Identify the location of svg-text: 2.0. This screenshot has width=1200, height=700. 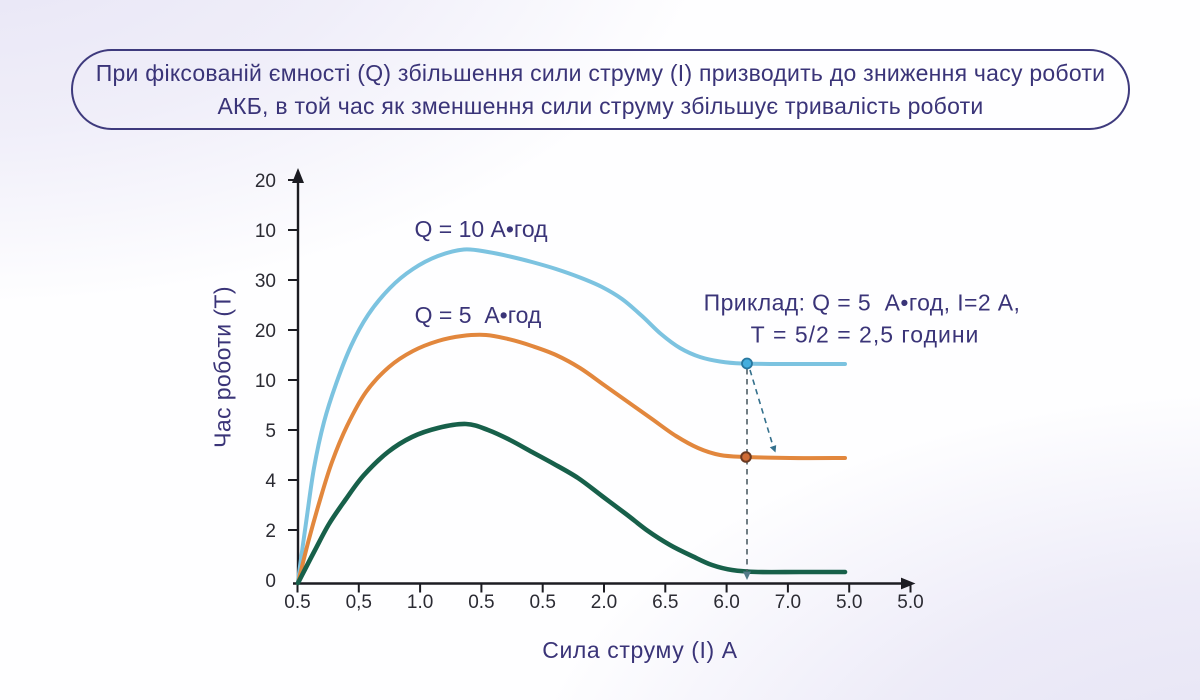
(604, 602).